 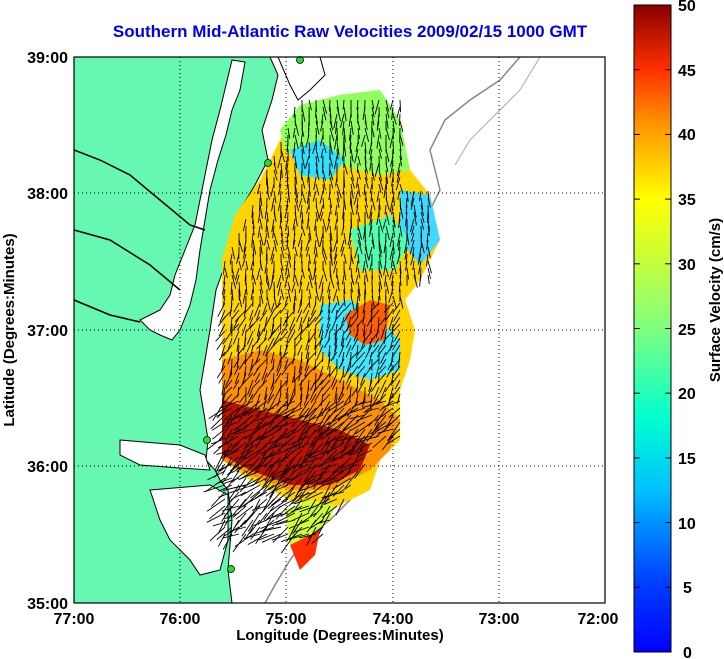 I want to click on pamlico-sound, so click(x=189, y=530).